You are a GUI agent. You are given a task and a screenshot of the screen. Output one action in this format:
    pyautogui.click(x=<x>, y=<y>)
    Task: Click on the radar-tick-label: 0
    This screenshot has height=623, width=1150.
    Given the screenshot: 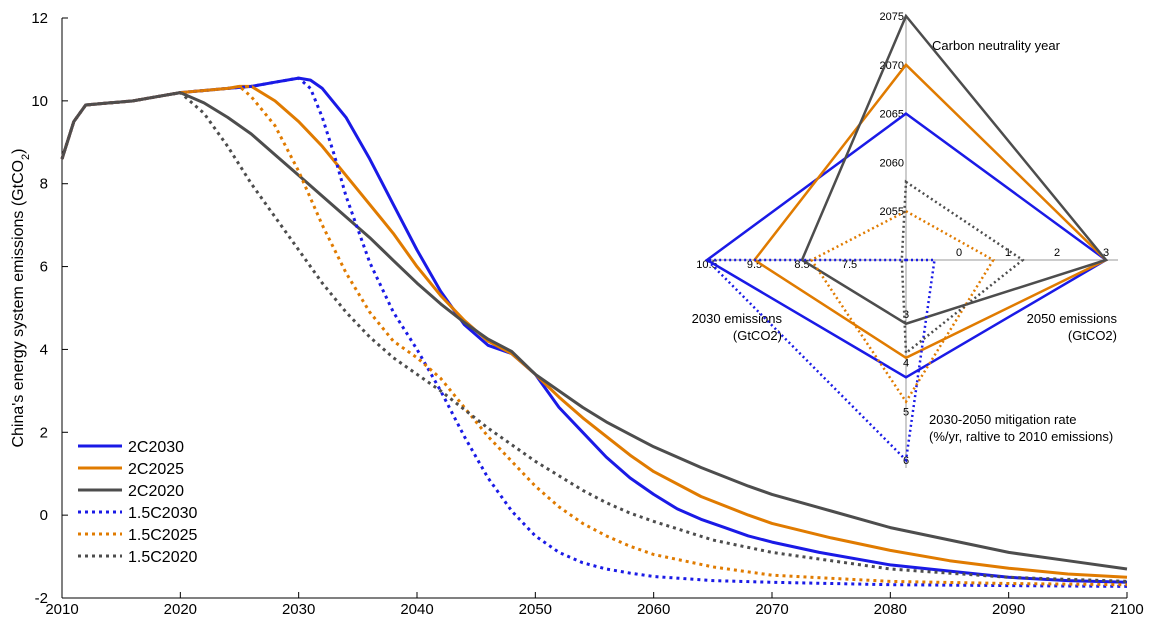 What is the action you would take?
    pyautogui.click(x=959, y=253)
    